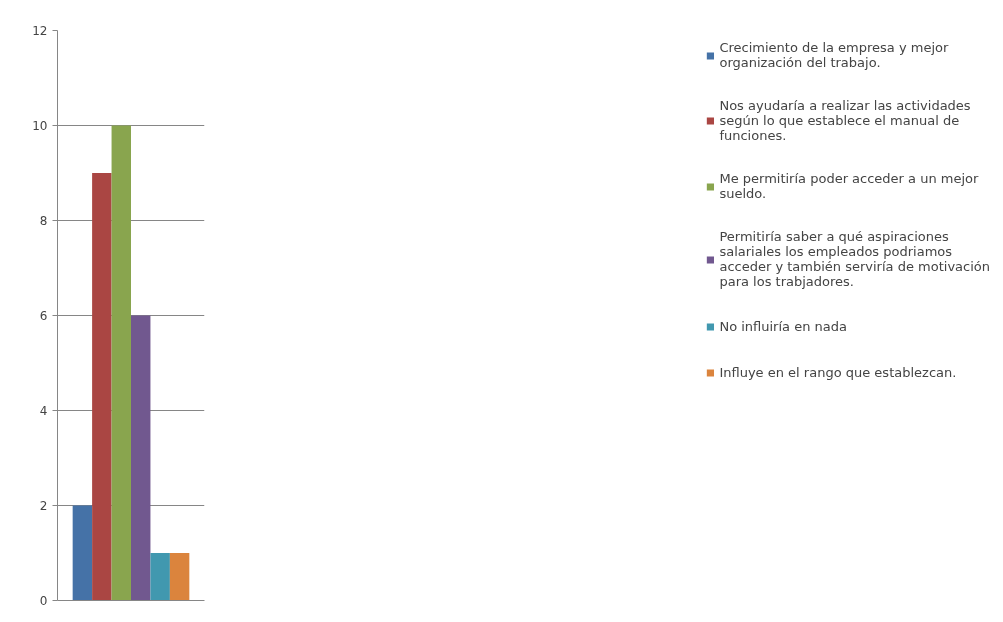 The width and height of the screenshot is (1003, 622). What do you see at coordinates (838, 372) in the screenshot?
I see `legend-label: Influye en el rango que establezcan.` at bounding box center [838, 372].